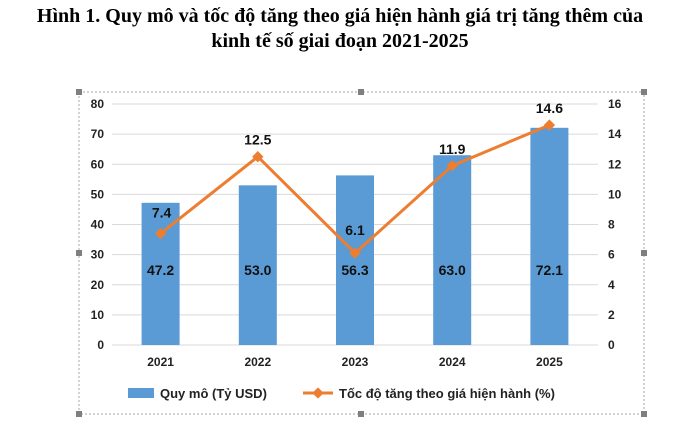 The width and height of the screenshot is (680, 425). What do you see at coordinates (355, 230) in the screenshot?
I see `line-label-2023: 6.1` at bounding box center [355, 230].